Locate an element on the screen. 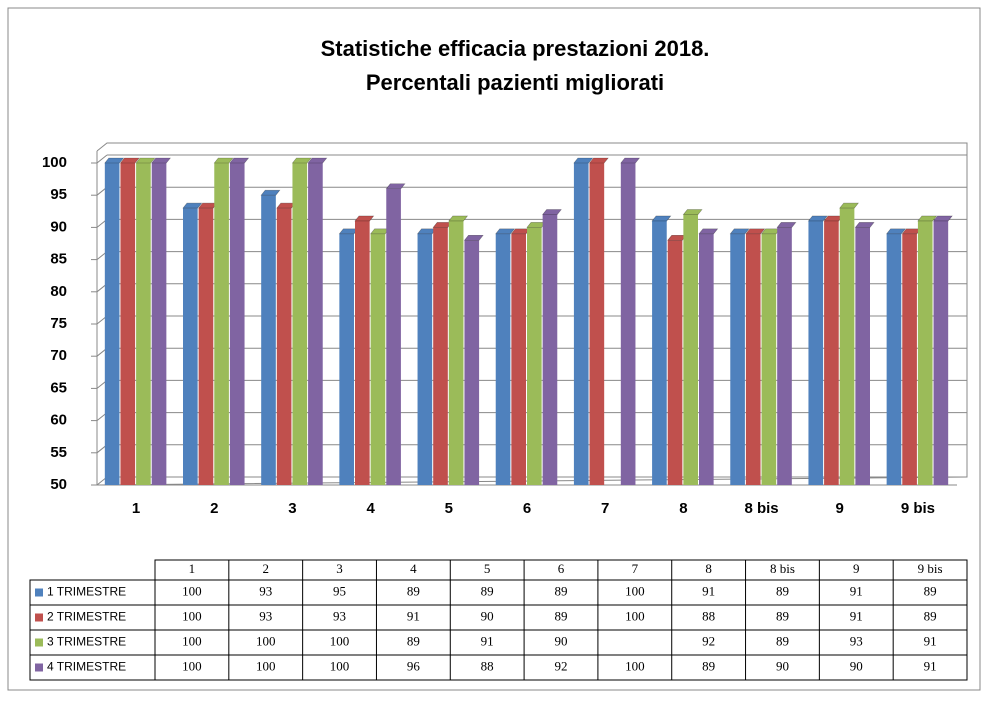 The width and height of the screenshot is (989, 703). y-tick-label: 65 is located at coordinates (58, 387).